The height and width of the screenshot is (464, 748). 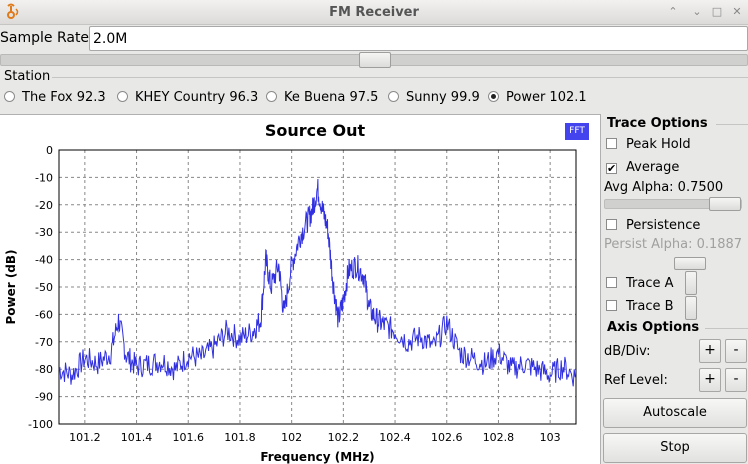 I want to click on x-tick-label: 101.2, so click(x=85, y=437).